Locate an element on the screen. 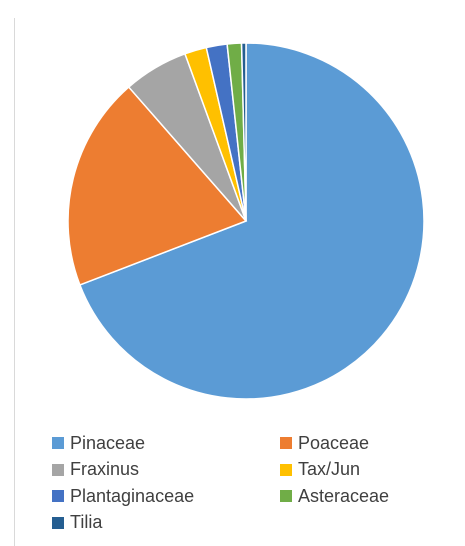  legend-label: Tax/Jun is located at coordinates (329, 469).